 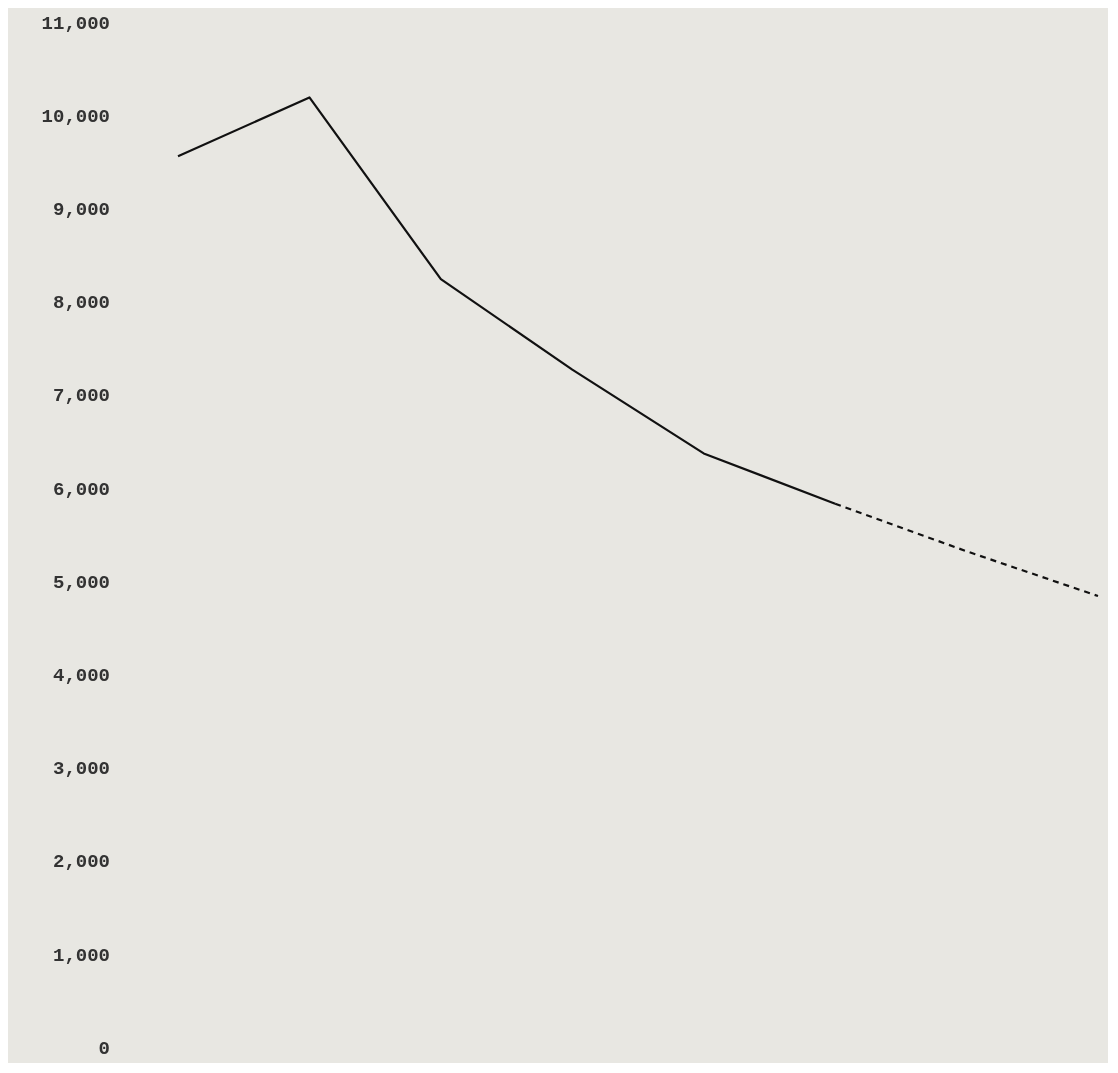 What do you see at coordinates (104, 1048) in the screenshot?
I see `y-tick-label: 0` at bounding box center [104, 1048].